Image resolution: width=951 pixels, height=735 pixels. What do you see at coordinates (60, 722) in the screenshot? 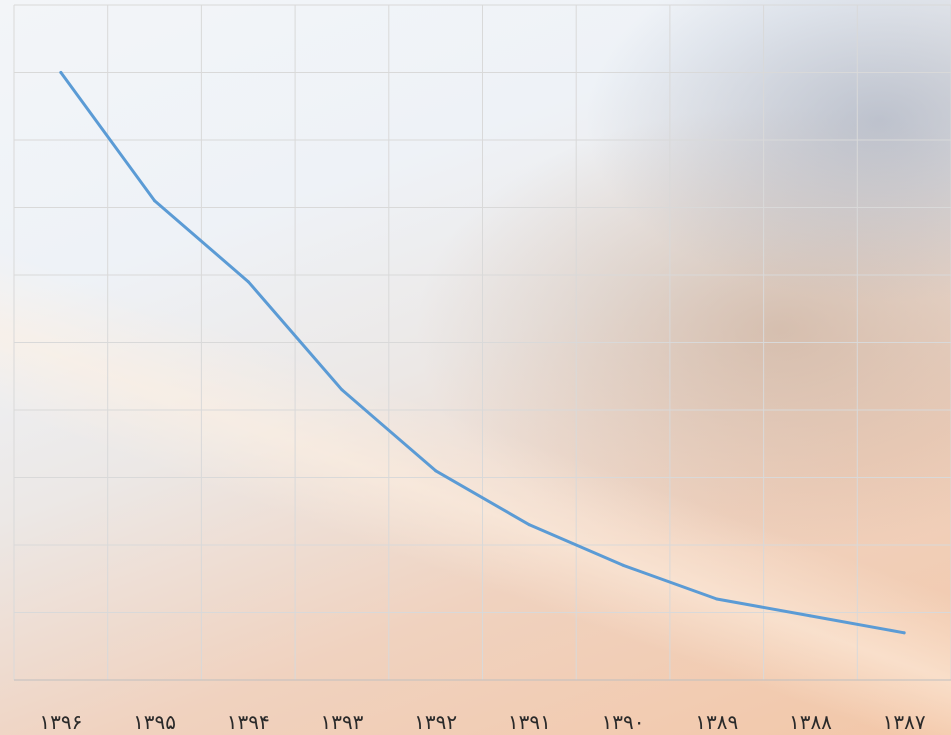
I see `x-tick-label: ۱۳۹۶` at bounding box center [60, 722].